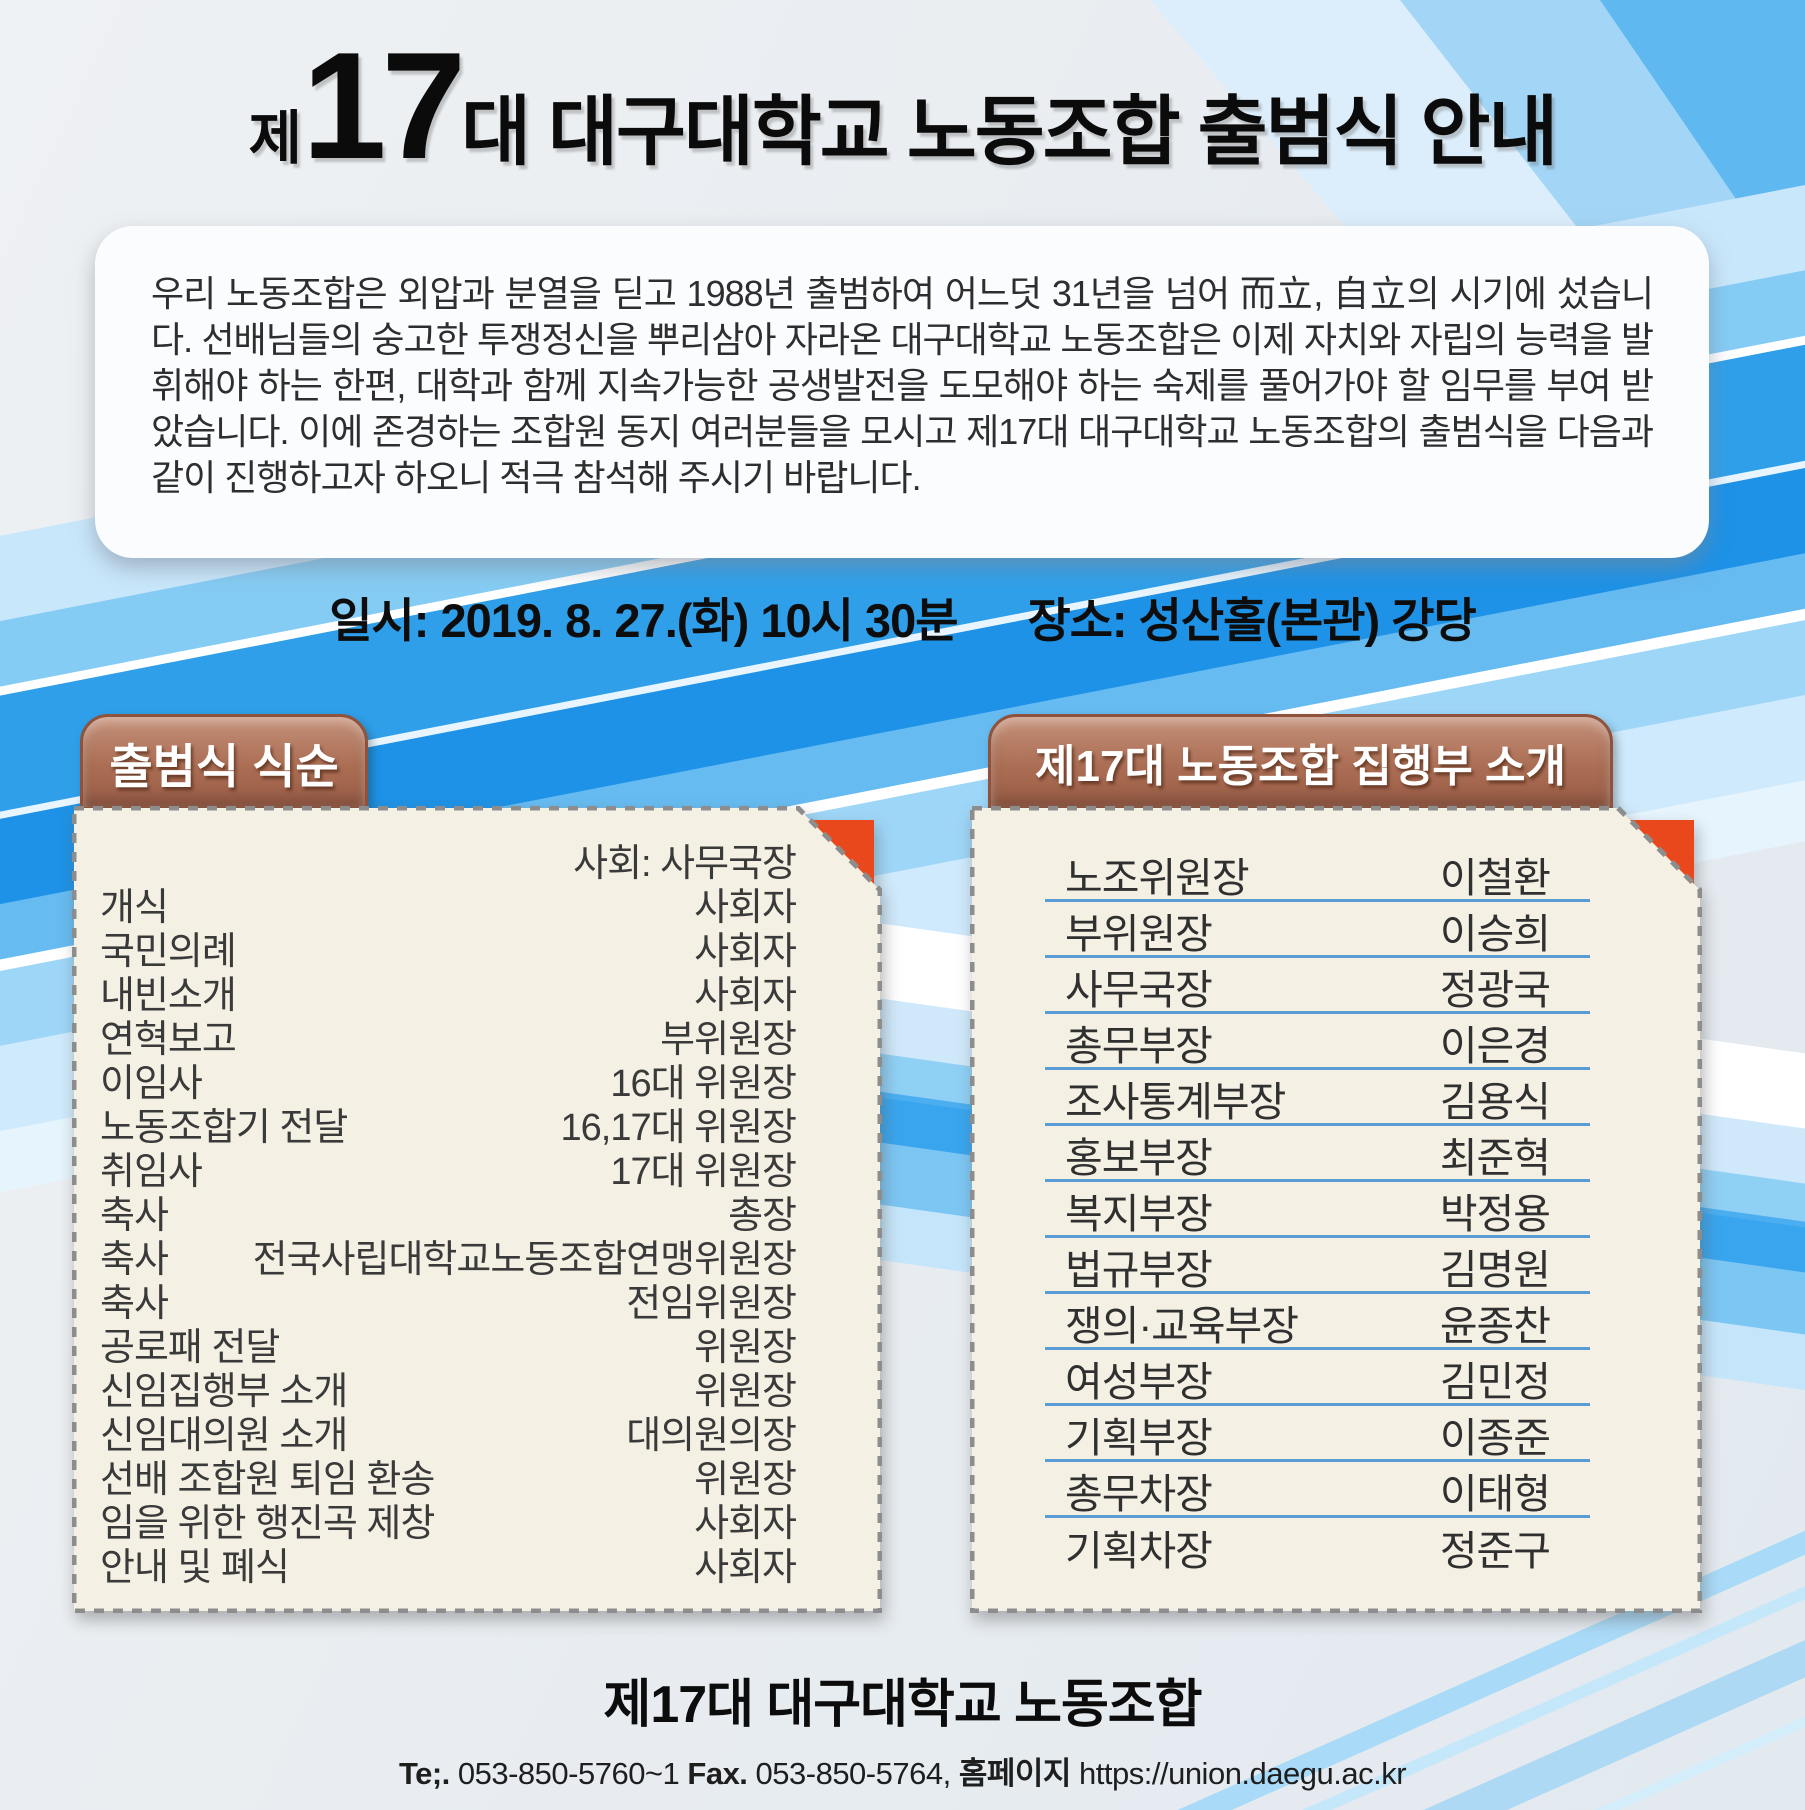  Describe the element at coordinates (1139, 1269) in the screenshot. I see `executive-title: 법규부장` at that location.